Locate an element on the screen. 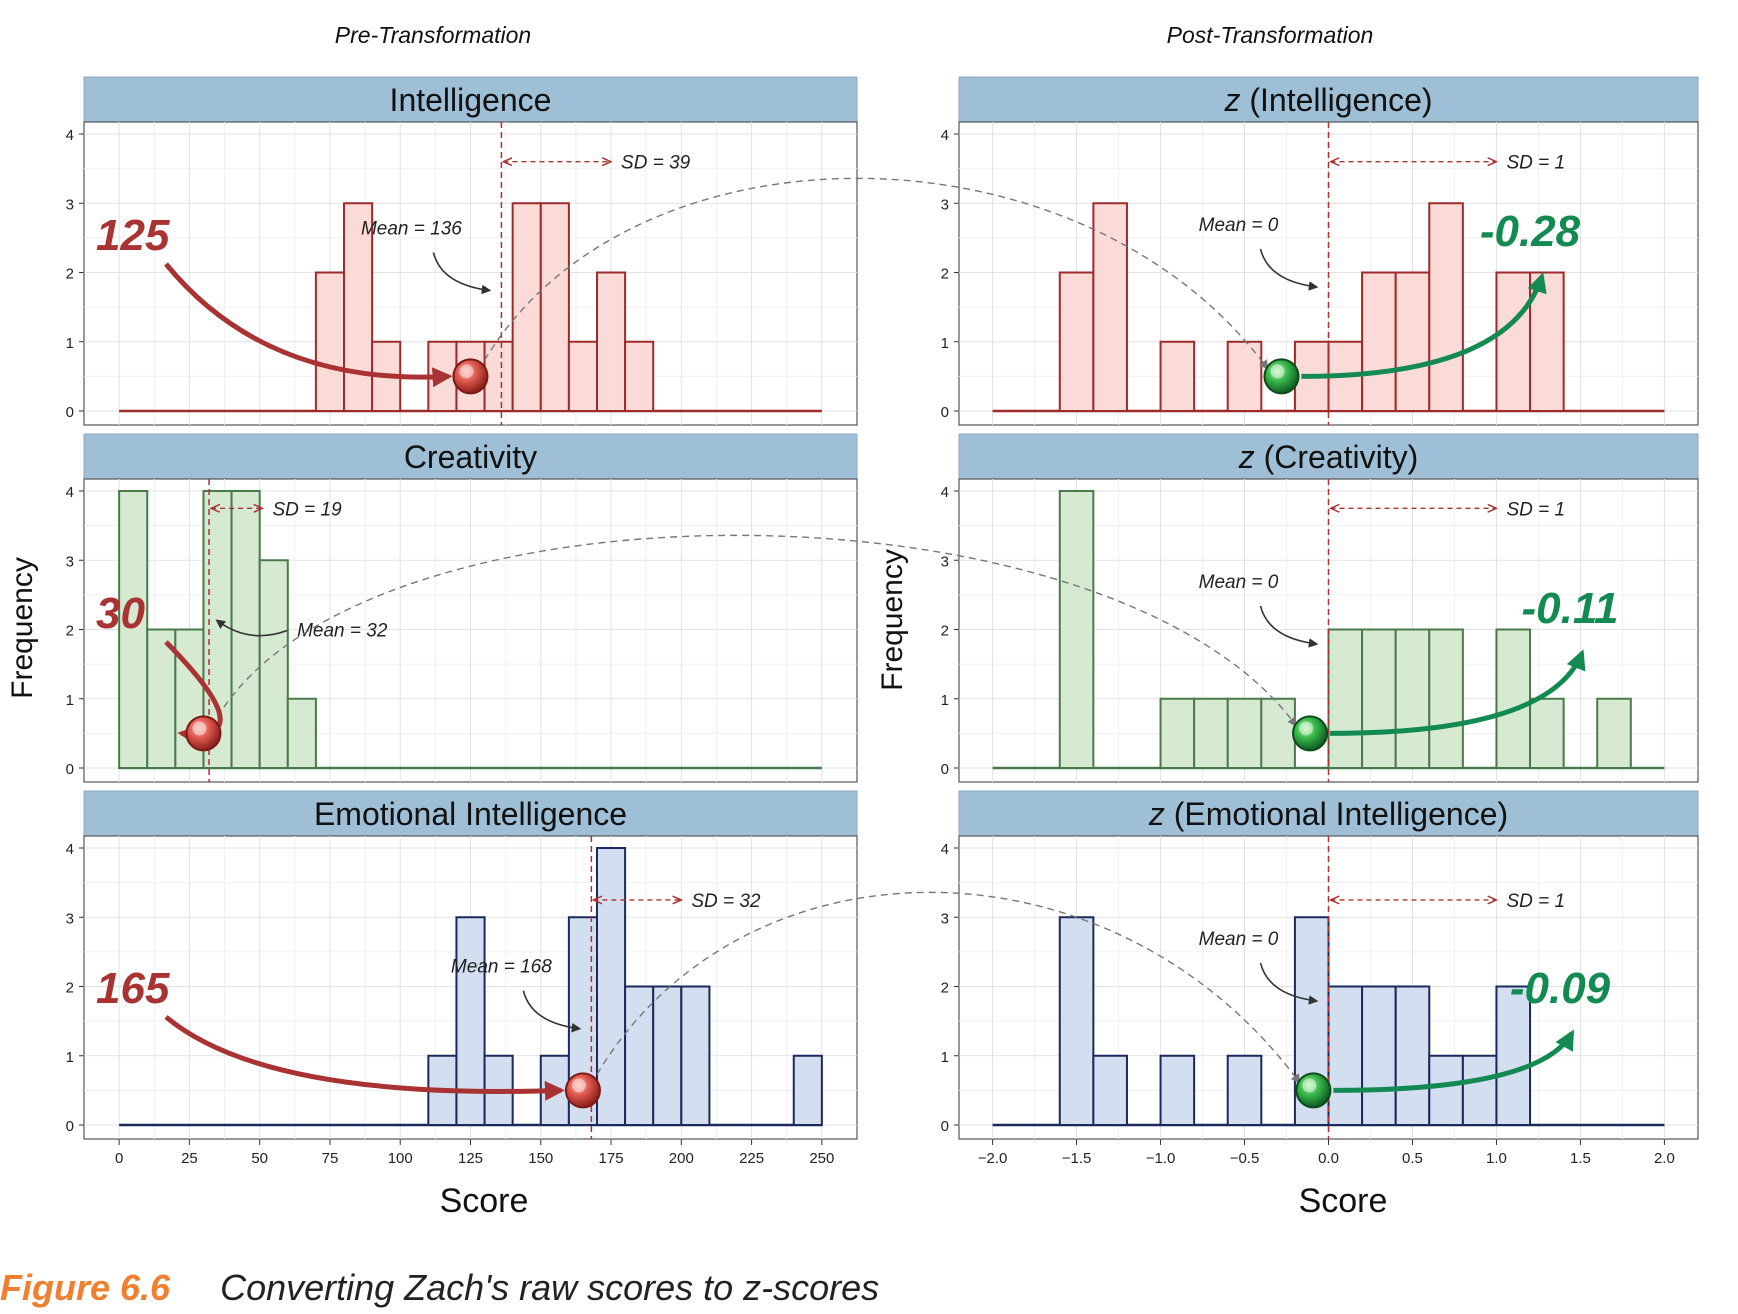  panel-title: z (Creativity) is located at coordinates (1328, 457).